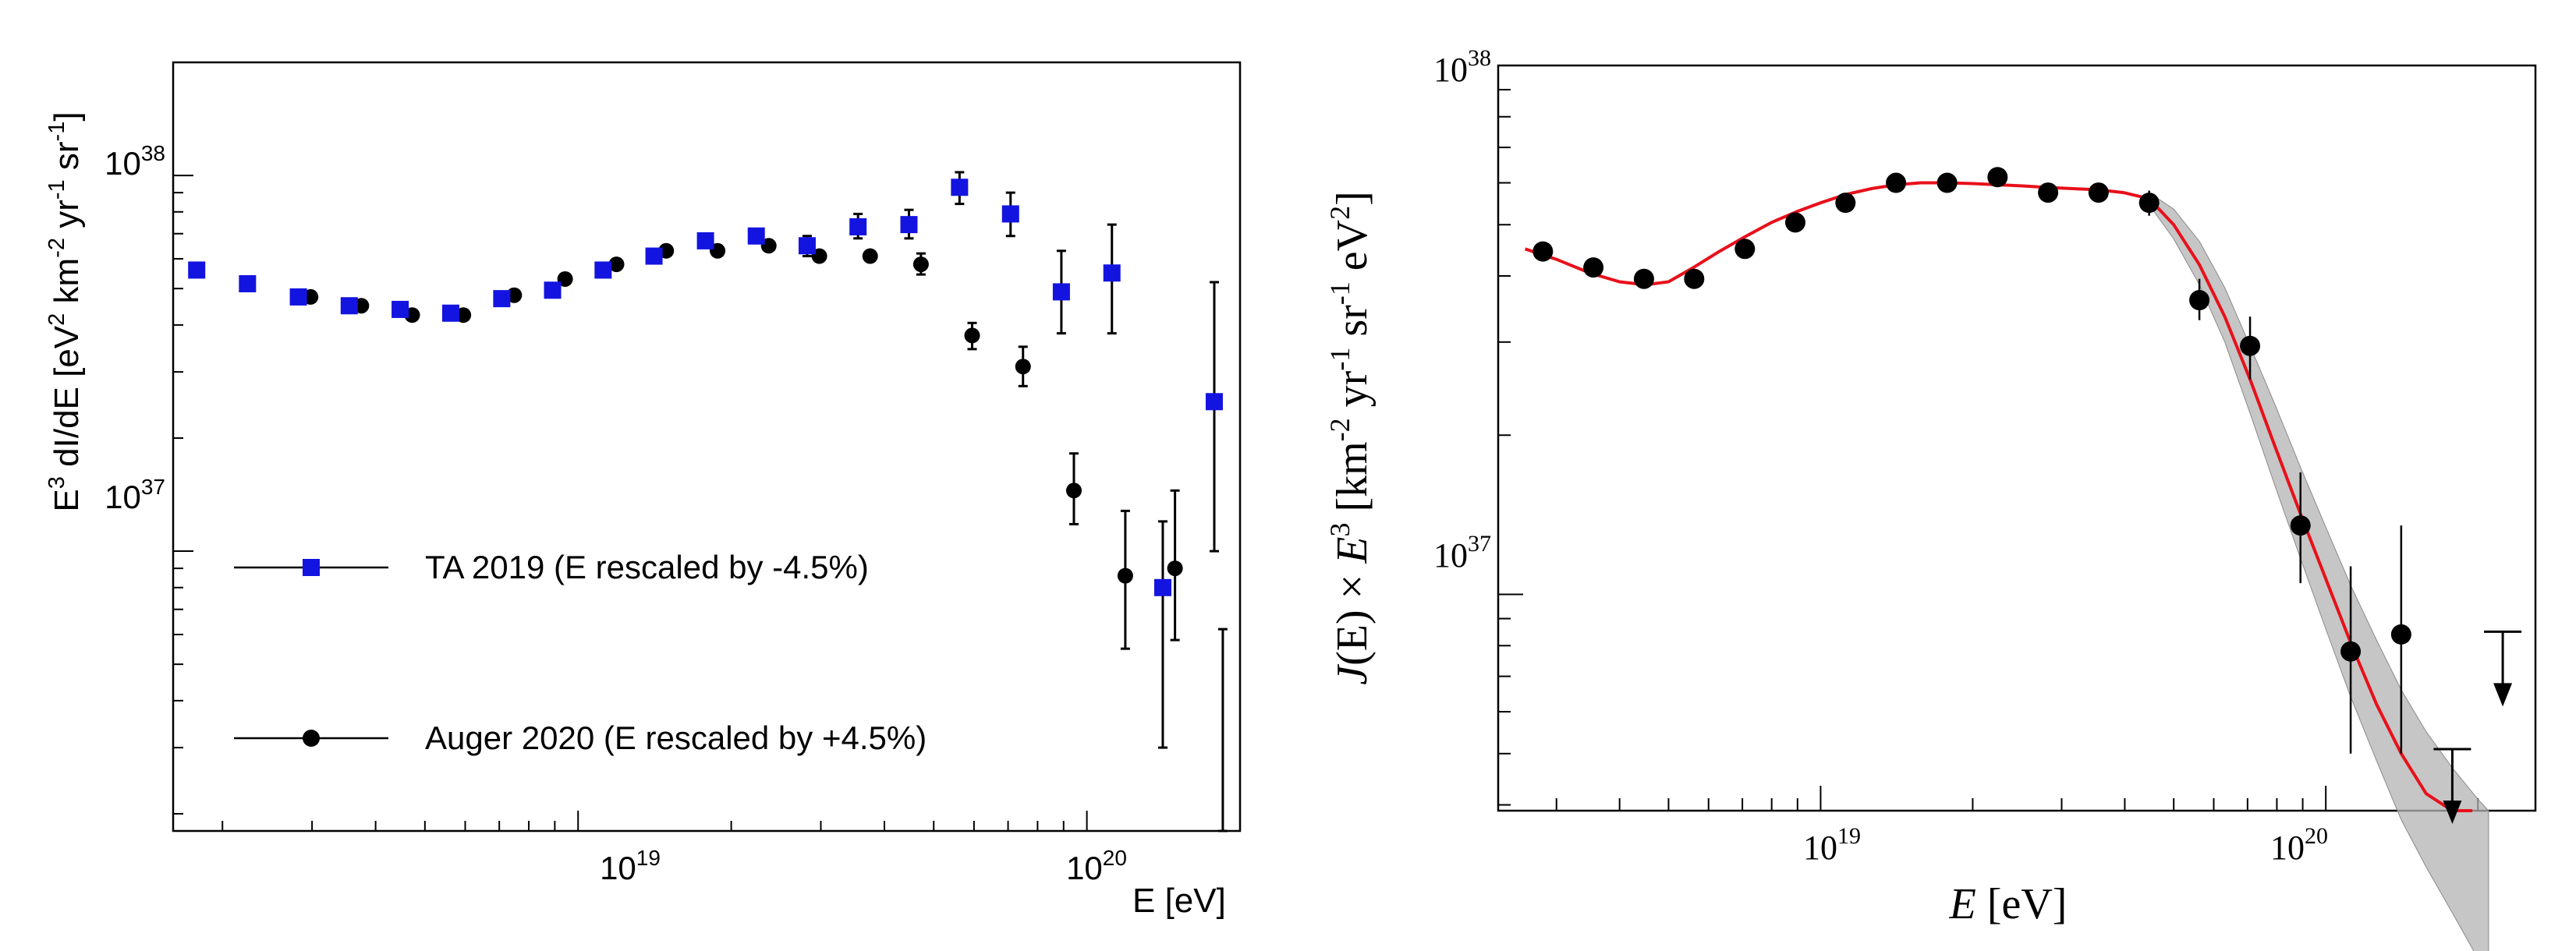 This screenshot has width=2576, height=951. Describe the element at coordinates (1462, 67) in the screenshot. I see `right-ytick-label-38: 1038` at that location.